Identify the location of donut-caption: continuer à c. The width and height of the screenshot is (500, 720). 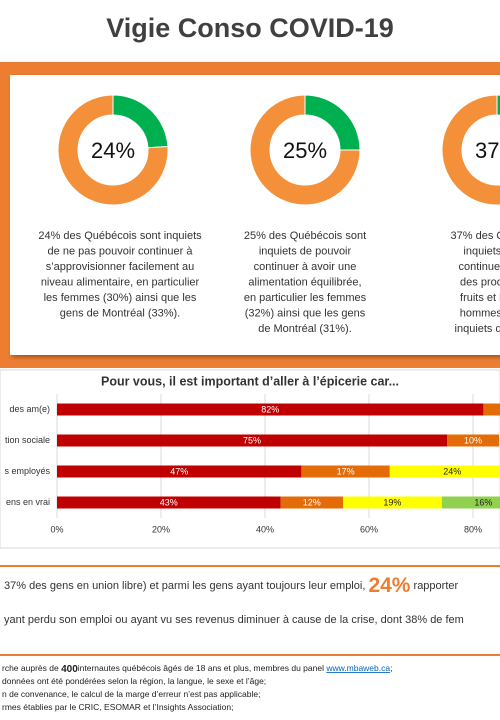
(479, 267).